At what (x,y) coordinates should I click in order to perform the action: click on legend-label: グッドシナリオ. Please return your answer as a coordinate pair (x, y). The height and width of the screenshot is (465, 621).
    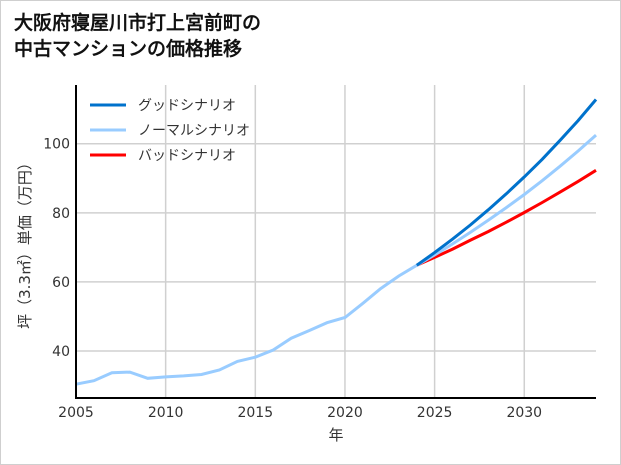
    Looking at the image, I should click on (187, 106).